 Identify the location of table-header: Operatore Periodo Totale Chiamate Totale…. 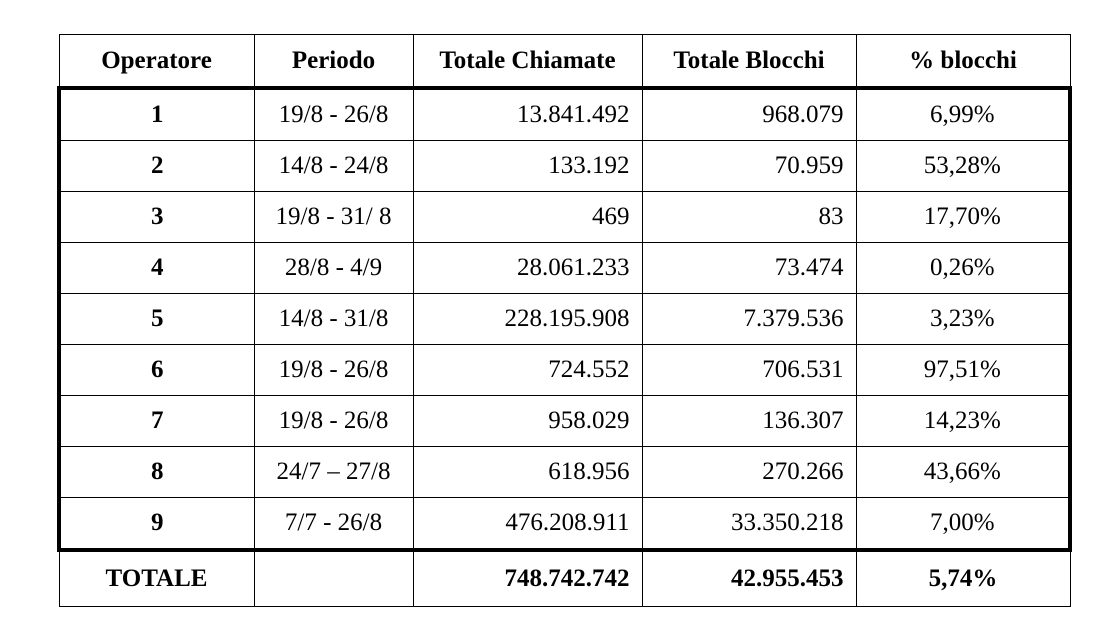
(564, 62).